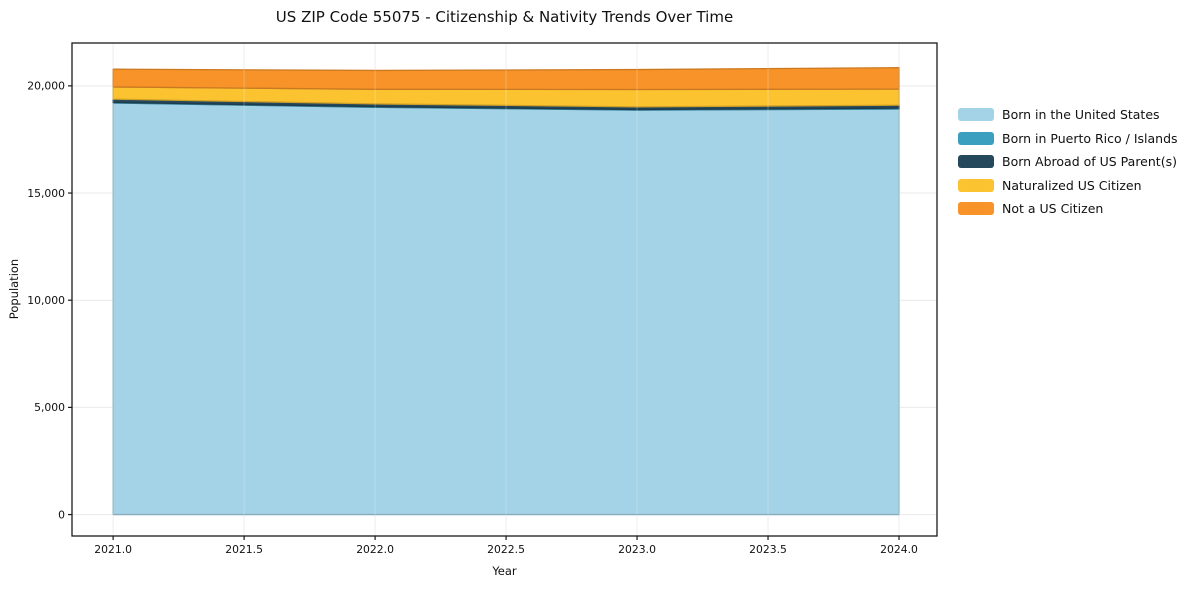 The height and width of the screenshot is (590, 1189). Describe the element at coordinates (113, 549) in the screenshot. I see `x-tick-label: 2021.0` at that location.